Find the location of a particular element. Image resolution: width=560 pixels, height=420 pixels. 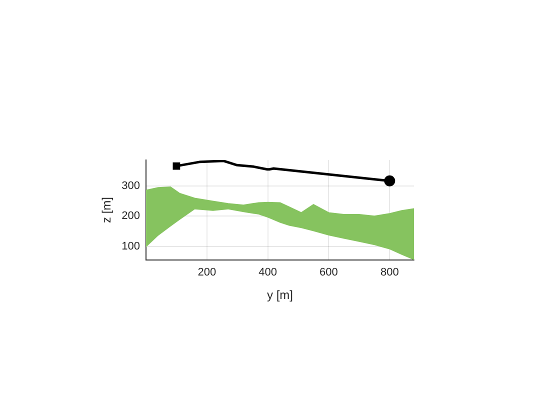

y-tick-label: 200 is located at coordinates (131, 216).